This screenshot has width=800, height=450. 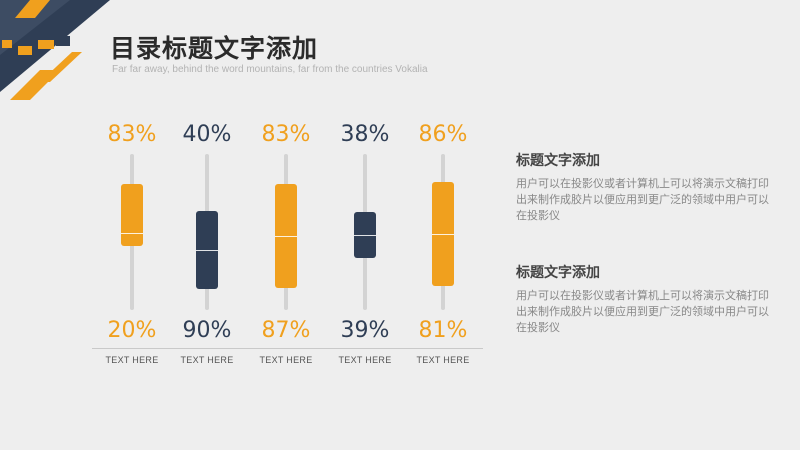 I want to click on bottom-percent: 90%, so click(x=207, y=330).